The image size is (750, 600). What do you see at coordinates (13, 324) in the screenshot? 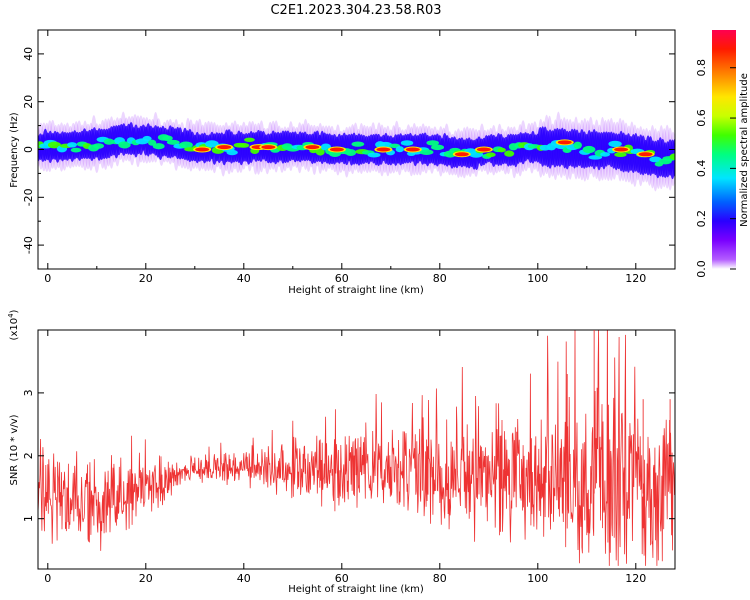
I see `snr-multiplier: (x104)` at bounding box center [13, 324].